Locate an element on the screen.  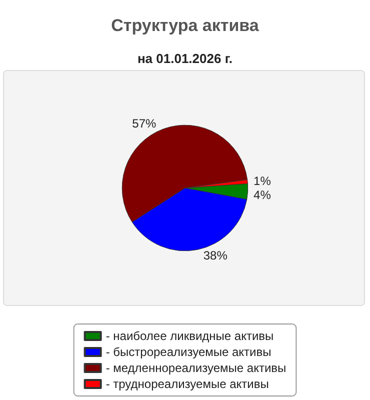
legend-label: - труднореализуемые активы is located at coordinates (187, 384).